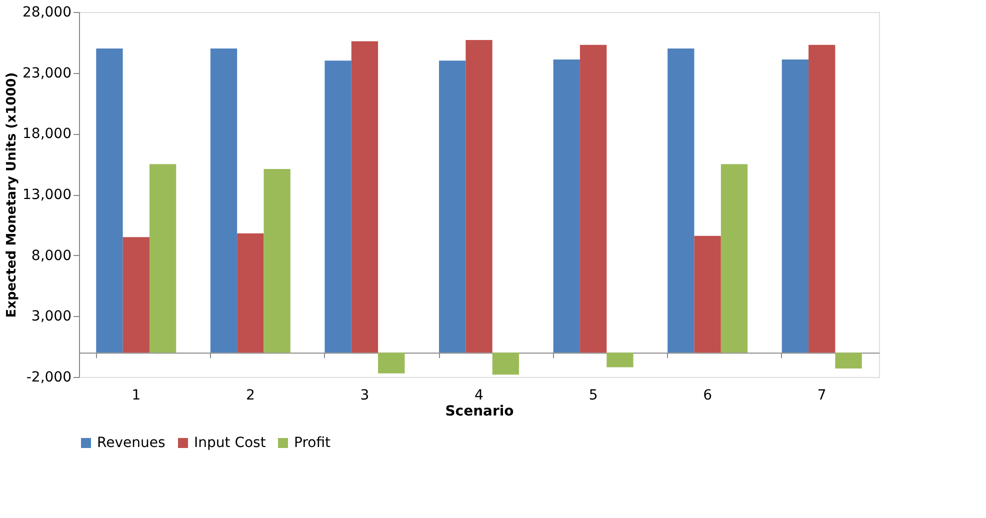  Describe the element at coordinates (136, 396) in the screenshot. I see `x-tick-label: 1` at that location.